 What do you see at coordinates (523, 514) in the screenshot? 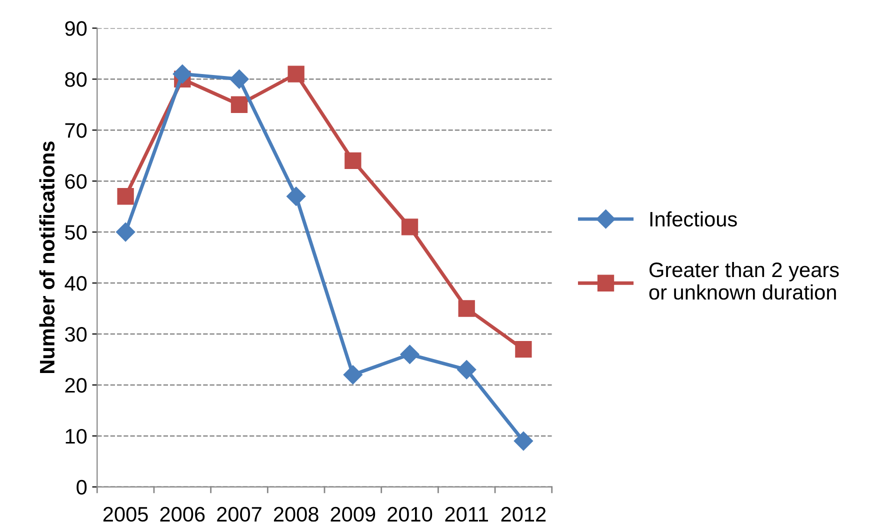
I see `x-tick-label: 2012` at bounding box center [523, 514].